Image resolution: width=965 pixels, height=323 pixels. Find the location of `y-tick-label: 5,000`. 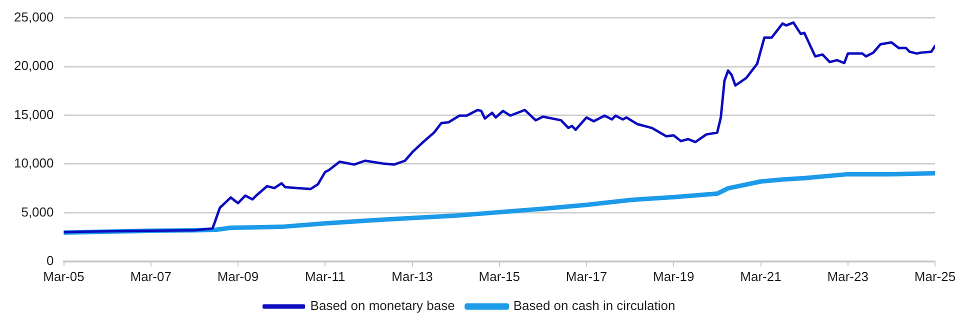

y-tick-label: 5,000 is located at coordinates (37, 212).